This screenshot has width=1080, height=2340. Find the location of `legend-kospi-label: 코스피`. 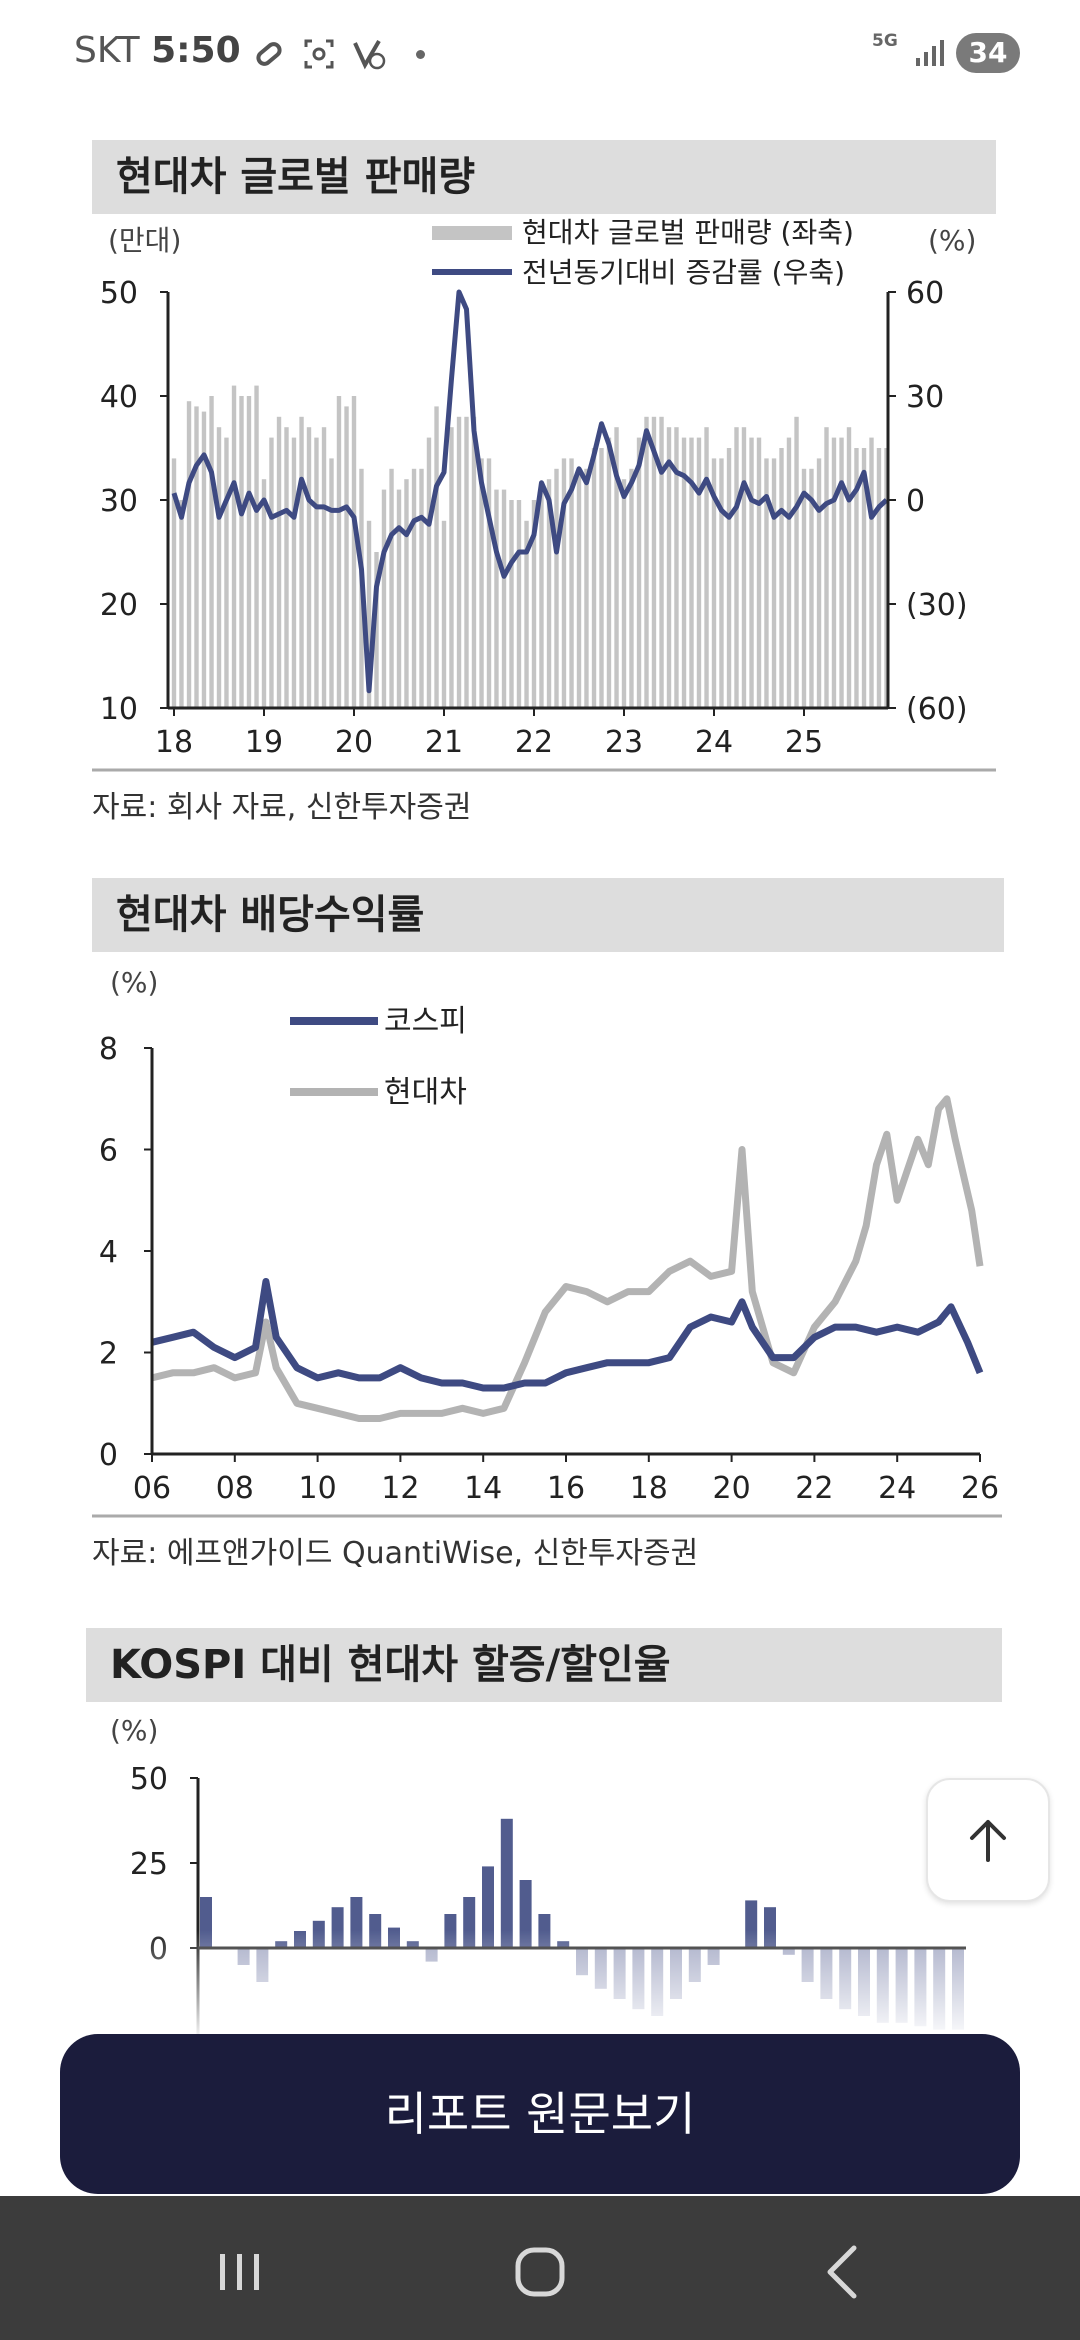

legend-kospi-label: 코스피 is located at coordinates (425, 1021).